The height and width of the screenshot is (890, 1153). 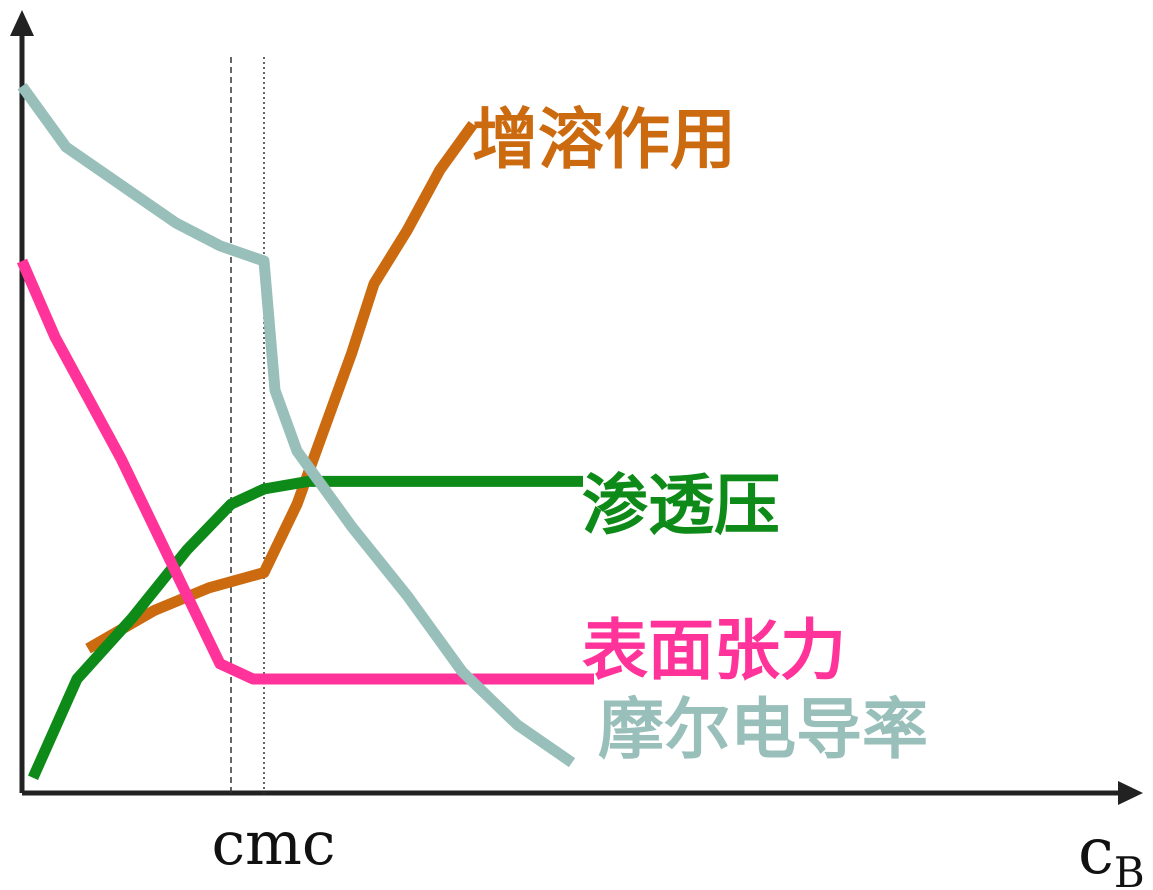 I want to click on x-axis-label: cB, so click(x=1111, y=852).